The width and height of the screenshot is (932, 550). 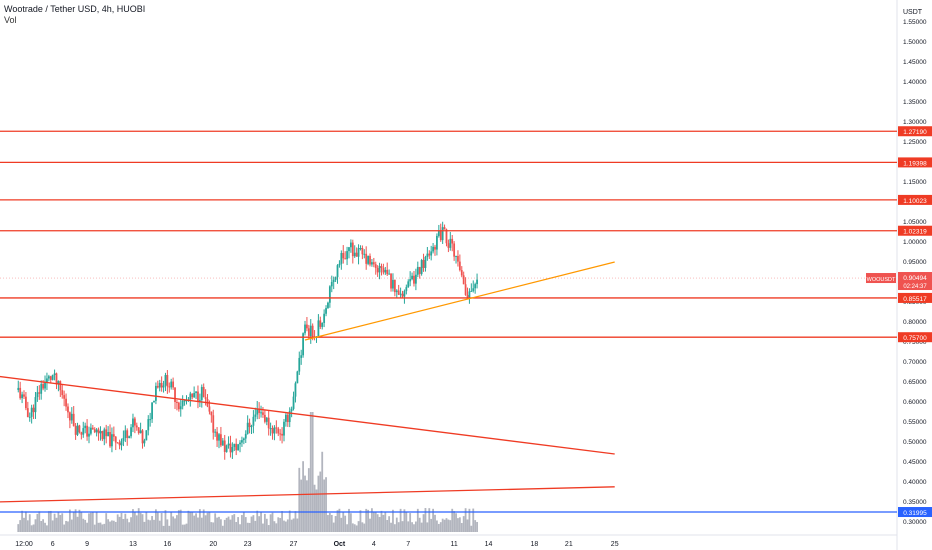 What do you see at coordinates (915, 281) in the screenshot?
I see `last-price-tag` at bounding box center [915, 281].